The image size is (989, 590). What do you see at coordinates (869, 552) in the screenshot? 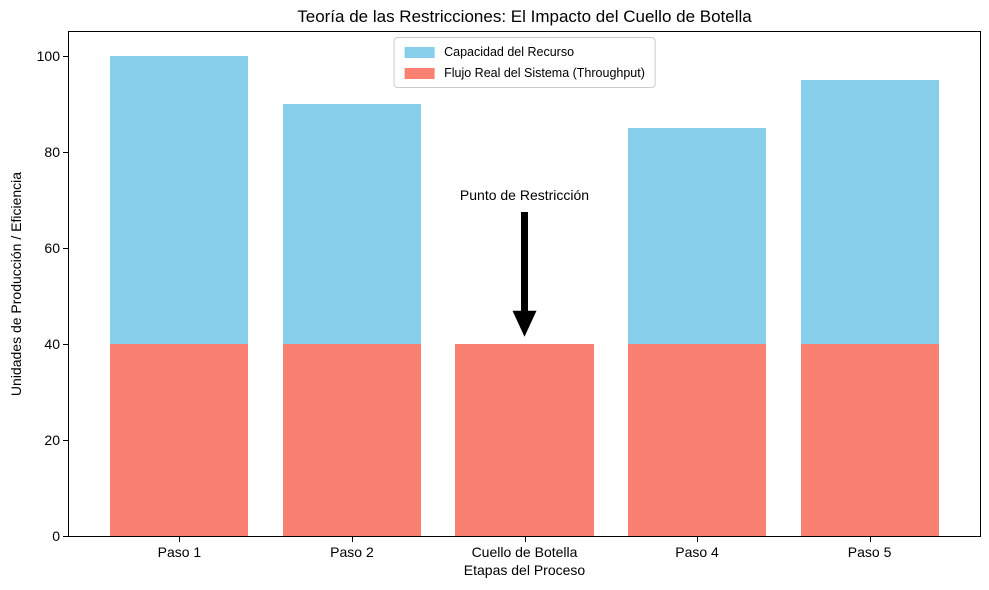
I see `x-tick-label-5: Paso 5` at bounding box center [869, 552].